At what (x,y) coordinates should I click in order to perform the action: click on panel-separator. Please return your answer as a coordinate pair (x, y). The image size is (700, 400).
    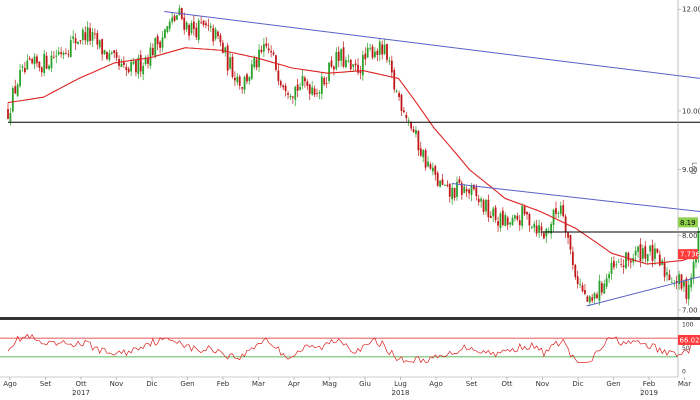
    Looking at the image, I should click on (350, 318).